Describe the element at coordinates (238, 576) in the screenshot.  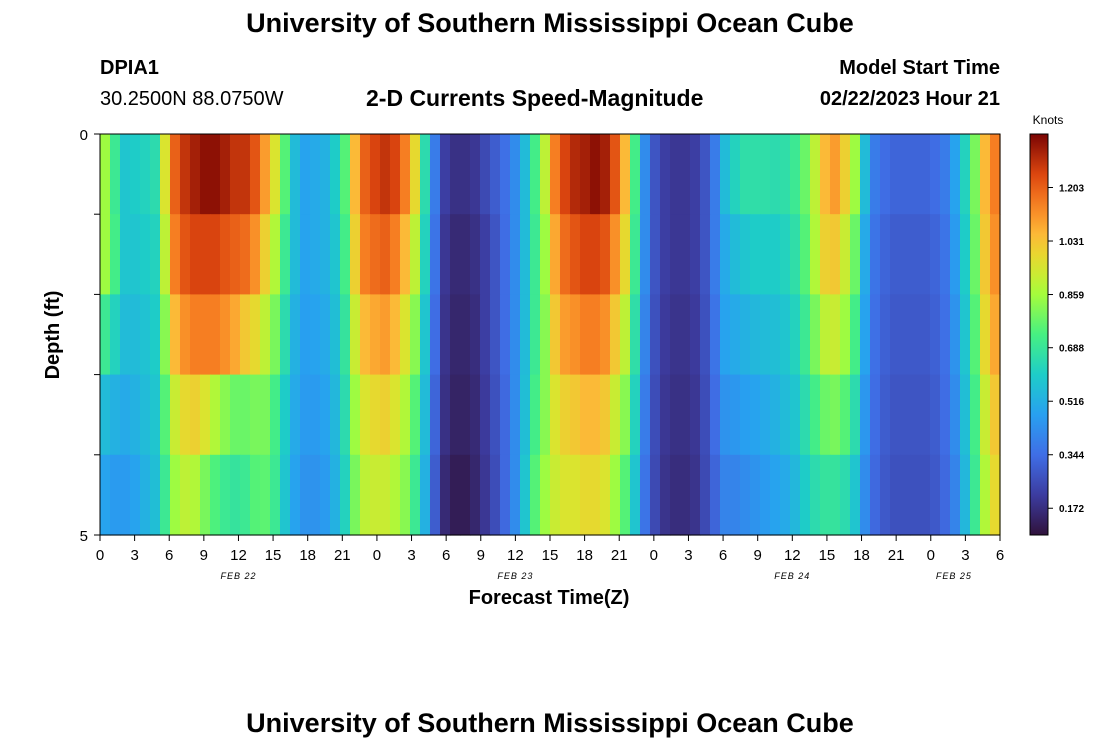
I see `date-label: FEB 22` at that location.